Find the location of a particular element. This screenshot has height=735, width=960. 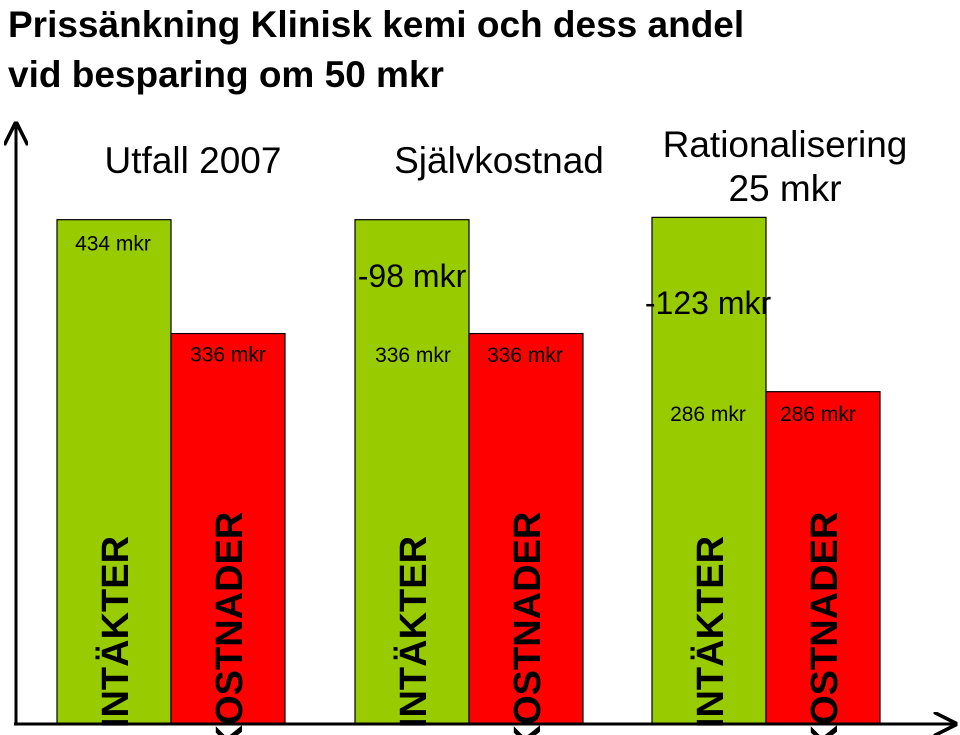

bar-value-label: 434 mkr is located at coordinates (113, 244).